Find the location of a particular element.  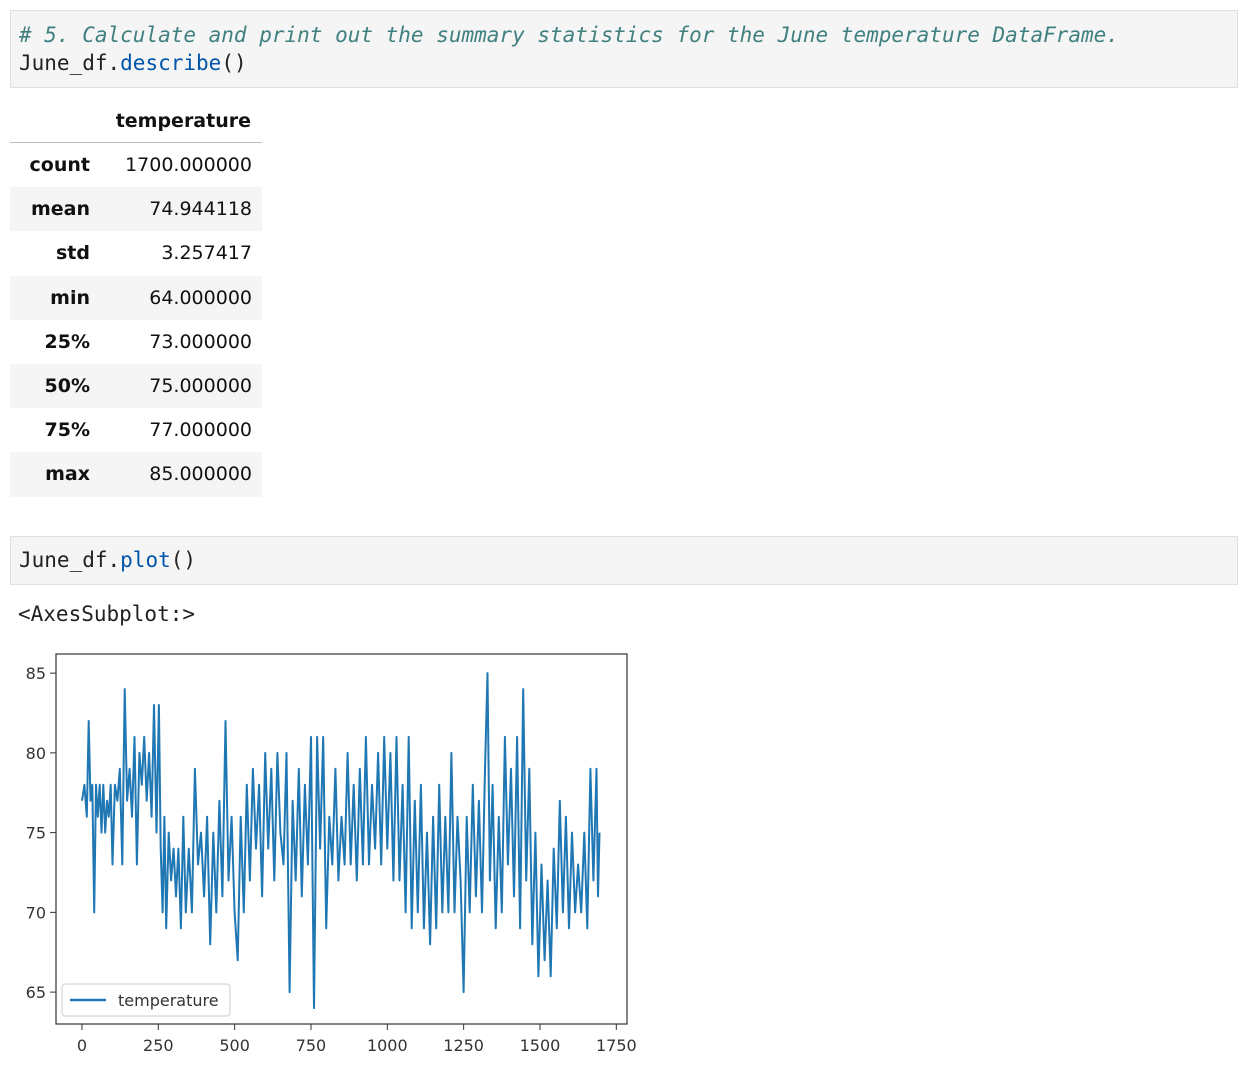

y-tick-label: 65 is located at coordinates (36, 992).